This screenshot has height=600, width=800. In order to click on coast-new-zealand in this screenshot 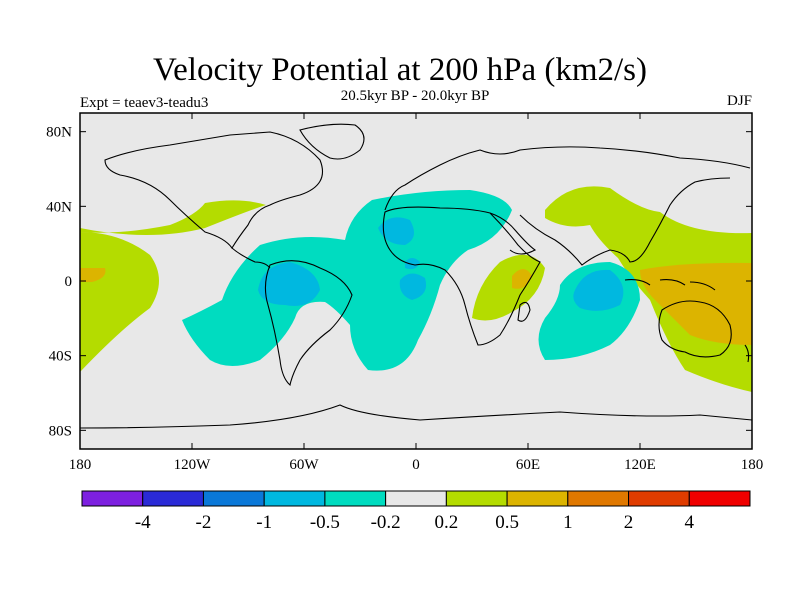, I will do `click(747, 353)`.